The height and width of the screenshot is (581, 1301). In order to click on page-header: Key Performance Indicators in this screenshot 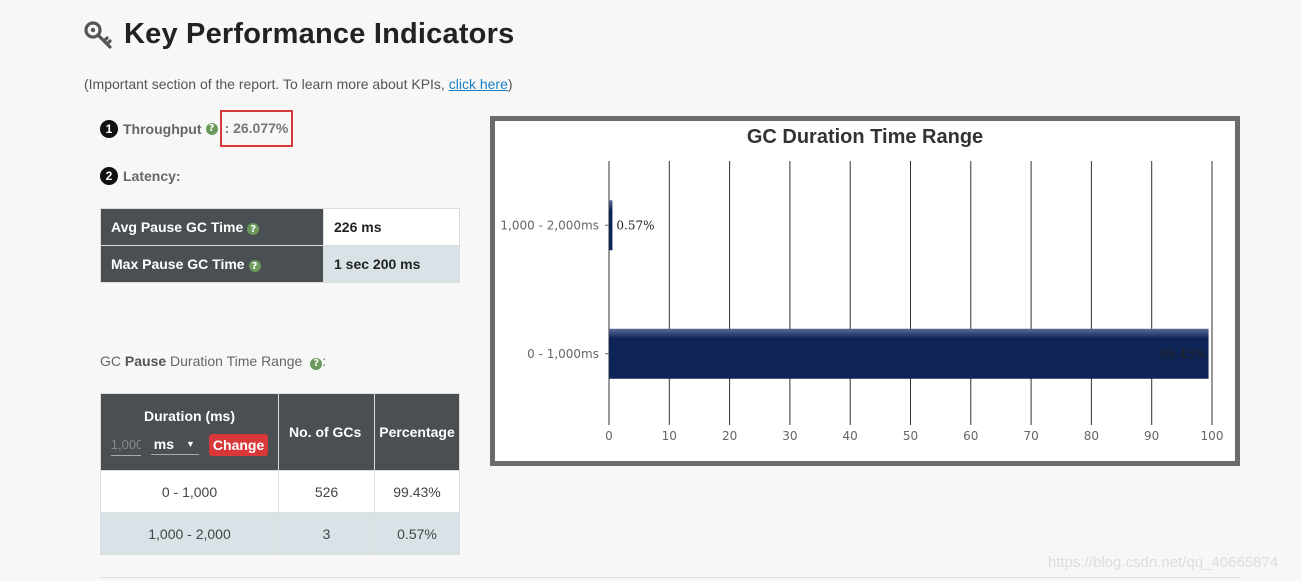, I will do `click(299, 34)`.